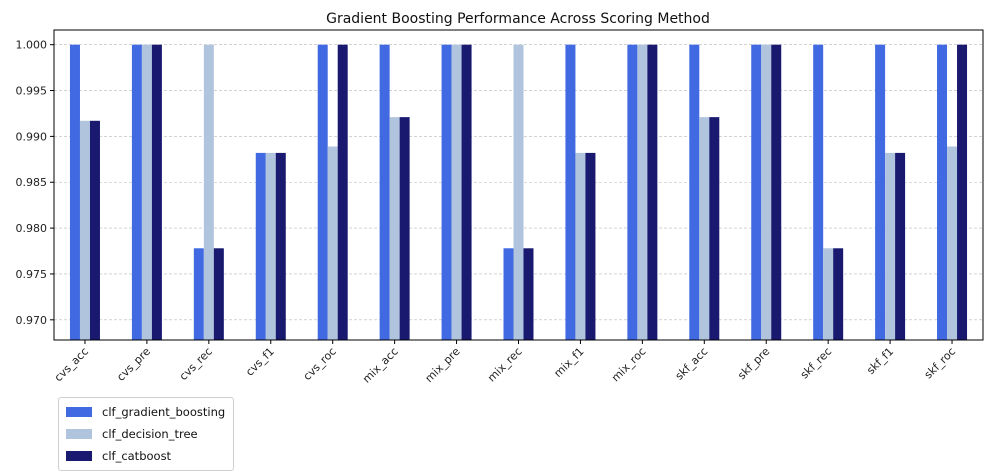 The width and height of the screenshot is (993, 473). I want to click on x-tick-label: cvs_acc, so click(71, 364).